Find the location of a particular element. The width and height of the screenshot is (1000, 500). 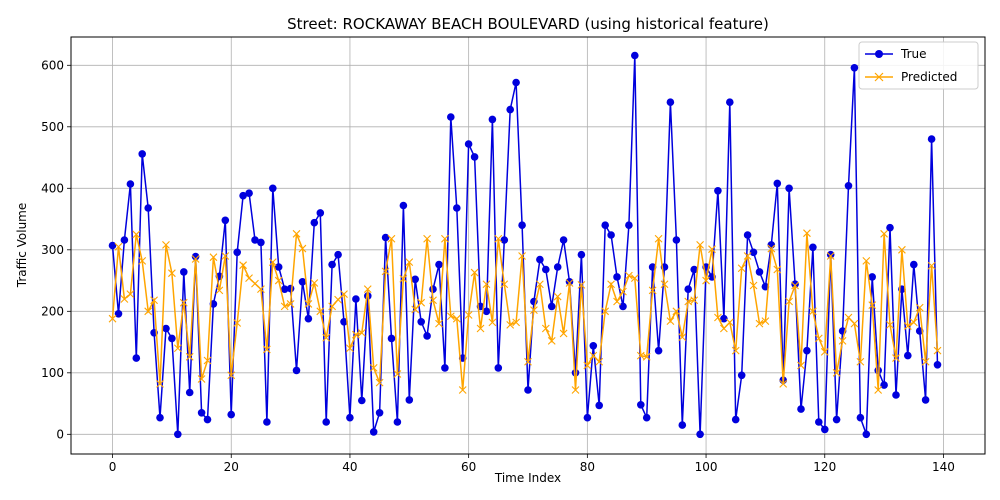

x-tick-label: 120 is located at coordinates (824, 467).